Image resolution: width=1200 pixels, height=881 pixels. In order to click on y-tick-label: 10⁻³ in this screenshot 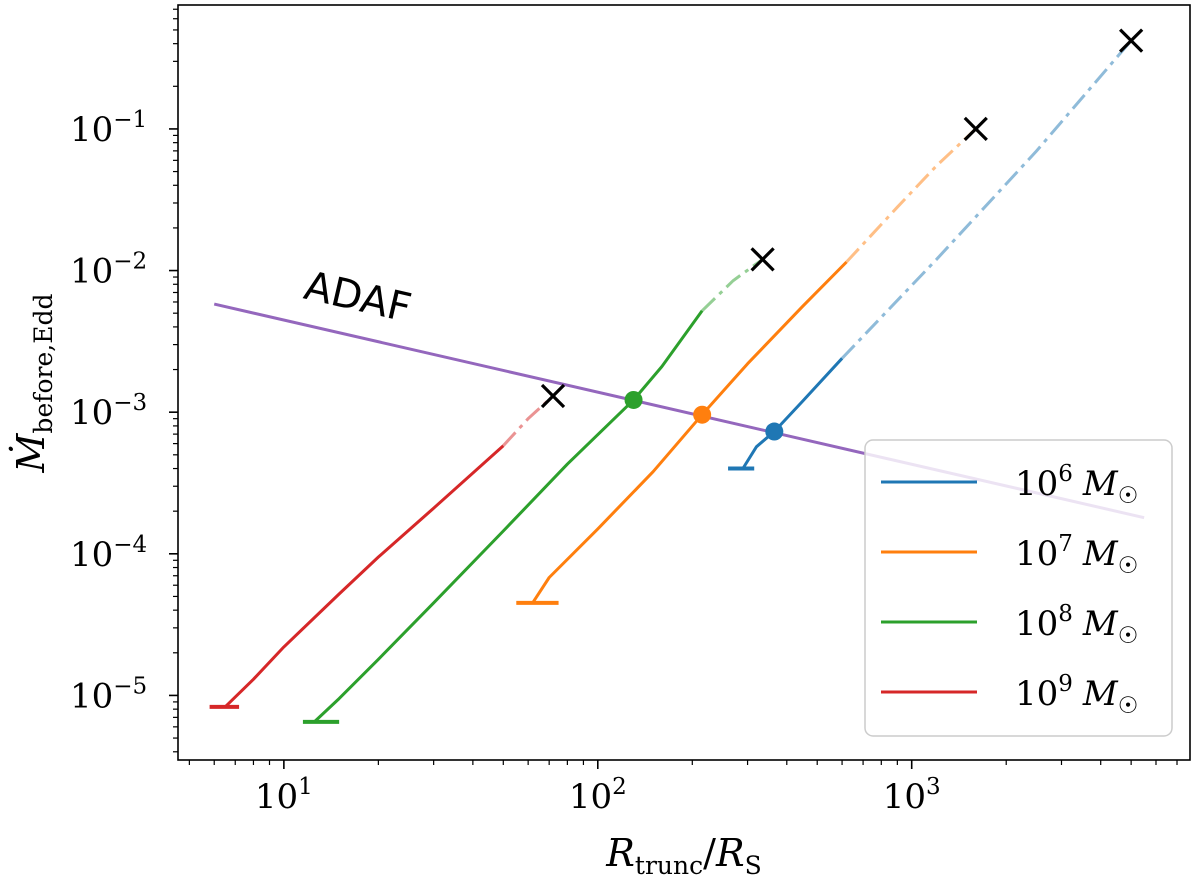, I will do `click(108, 411)`.